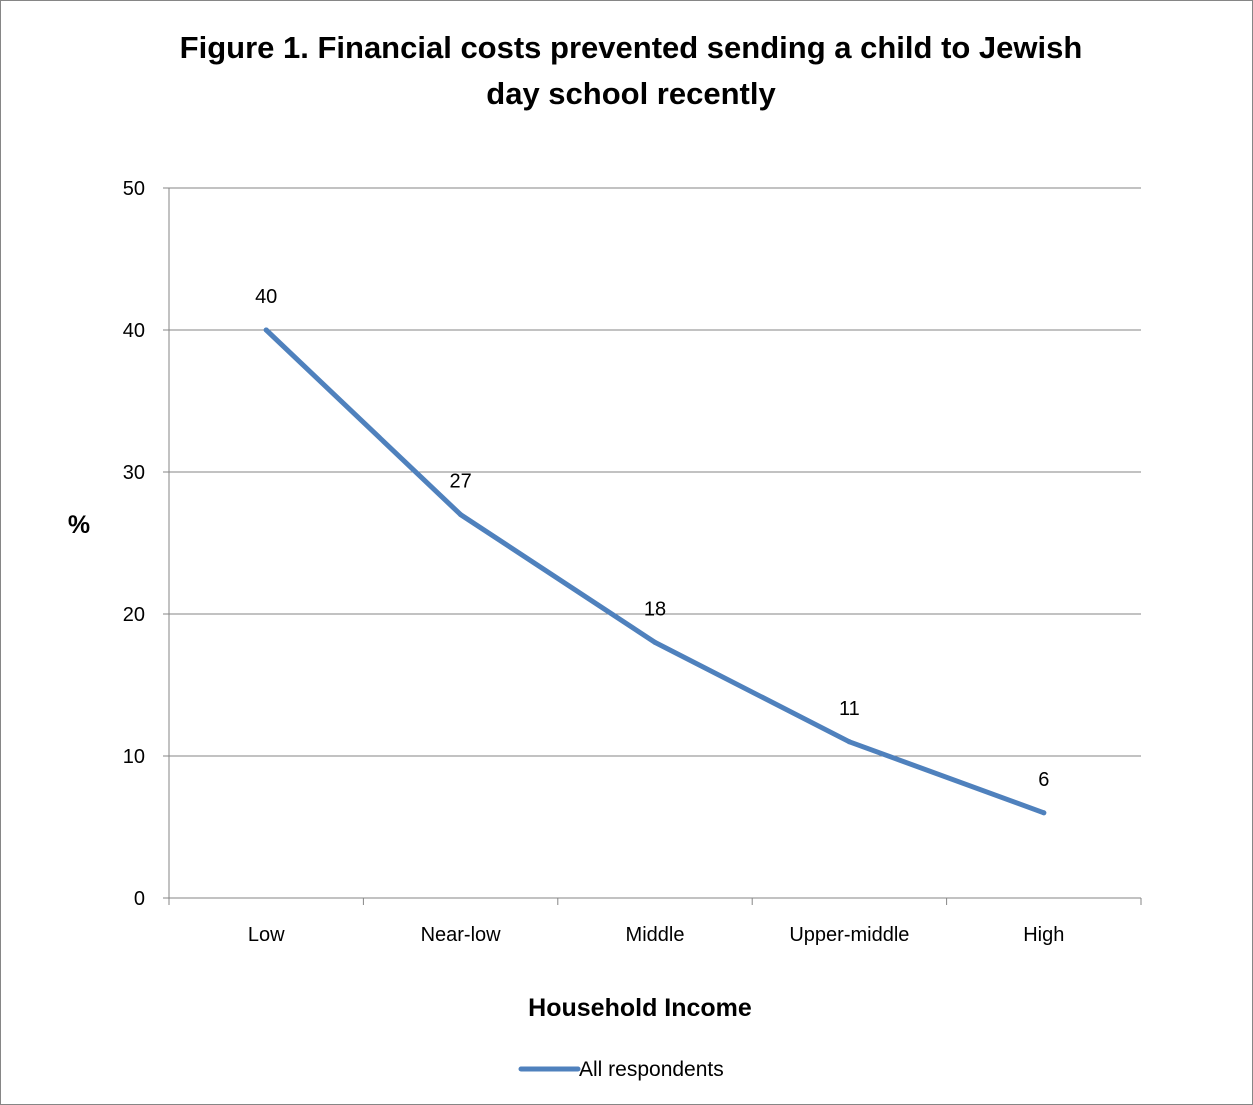 The image size is (1253, 1105). I want to click on x-axis-title: Household Income, so click(640, 1008).